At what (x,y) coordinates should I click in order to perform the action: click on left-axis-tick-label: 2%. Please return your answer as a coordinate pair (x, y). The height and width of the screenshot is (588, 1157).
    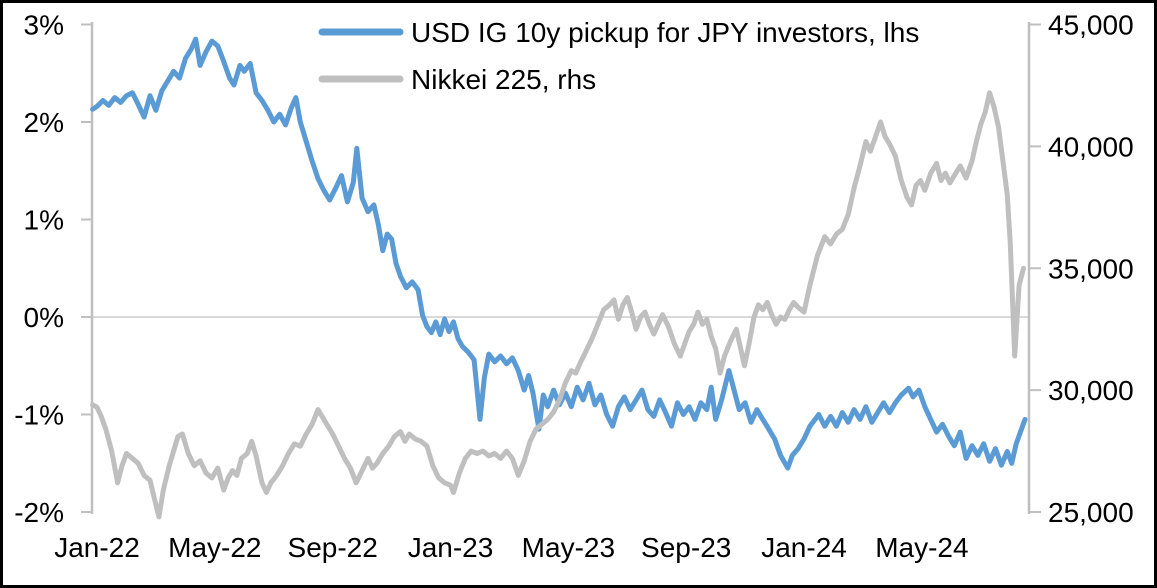
    Looking at the image, I should click on (44, 122).